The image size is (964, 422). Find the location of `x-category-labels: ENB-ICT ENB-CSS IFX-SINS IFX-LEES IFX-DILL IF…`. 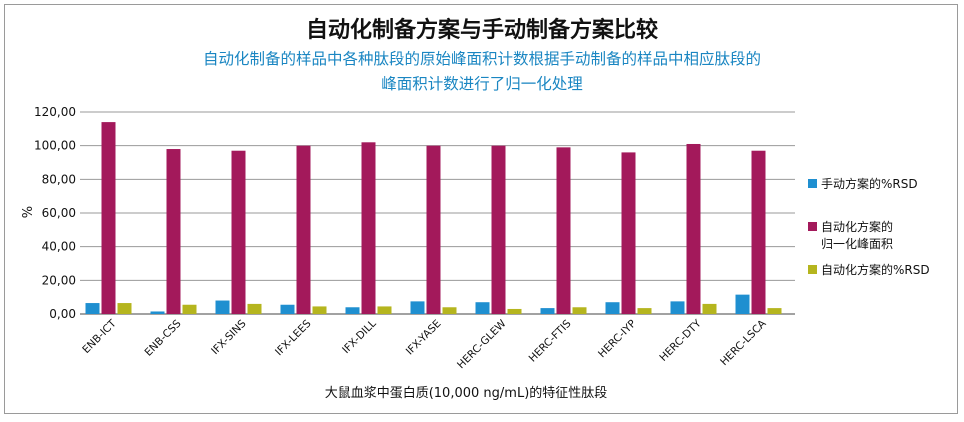

x-category-labels: ENB-ICT ENB-CSS IFX-SINS IFX-LEES IFX-DILL IF… is located at coordinates (424, 344).